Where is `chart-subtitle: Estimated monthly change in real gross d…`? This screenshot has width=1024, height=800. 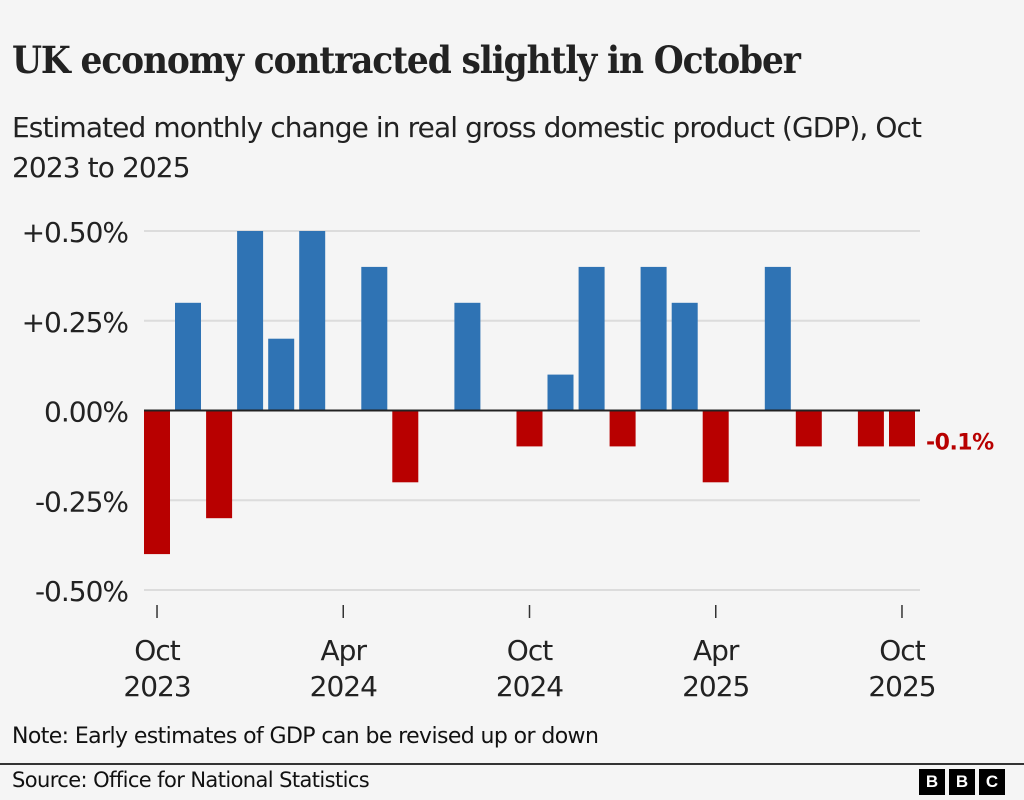 chart-subtitle: Estimated monthly change in real gross d… is located at coordinates (467, 147).